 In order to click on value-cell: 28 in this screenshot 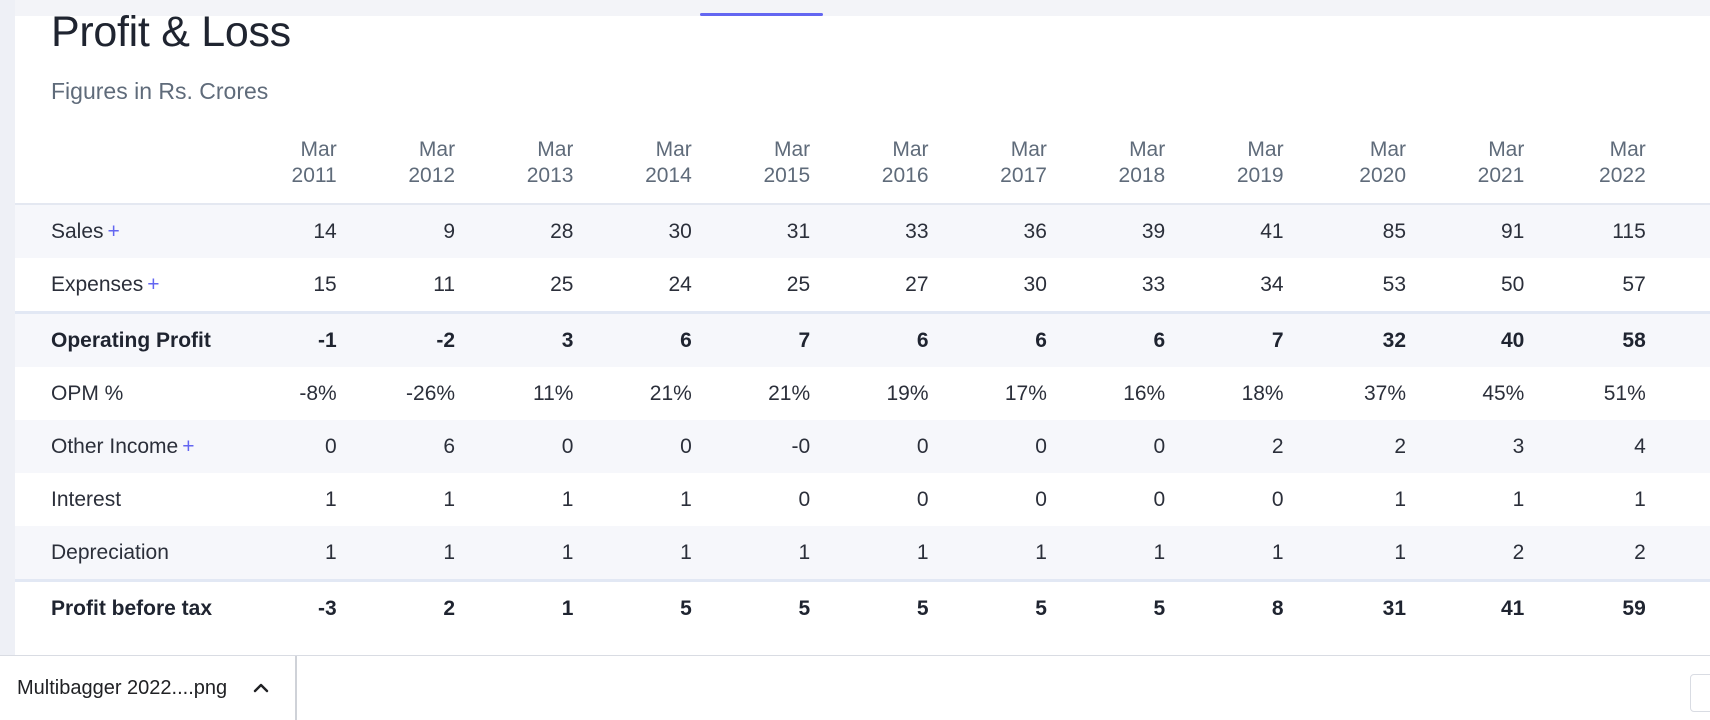, I will do `click(514, 231)`.